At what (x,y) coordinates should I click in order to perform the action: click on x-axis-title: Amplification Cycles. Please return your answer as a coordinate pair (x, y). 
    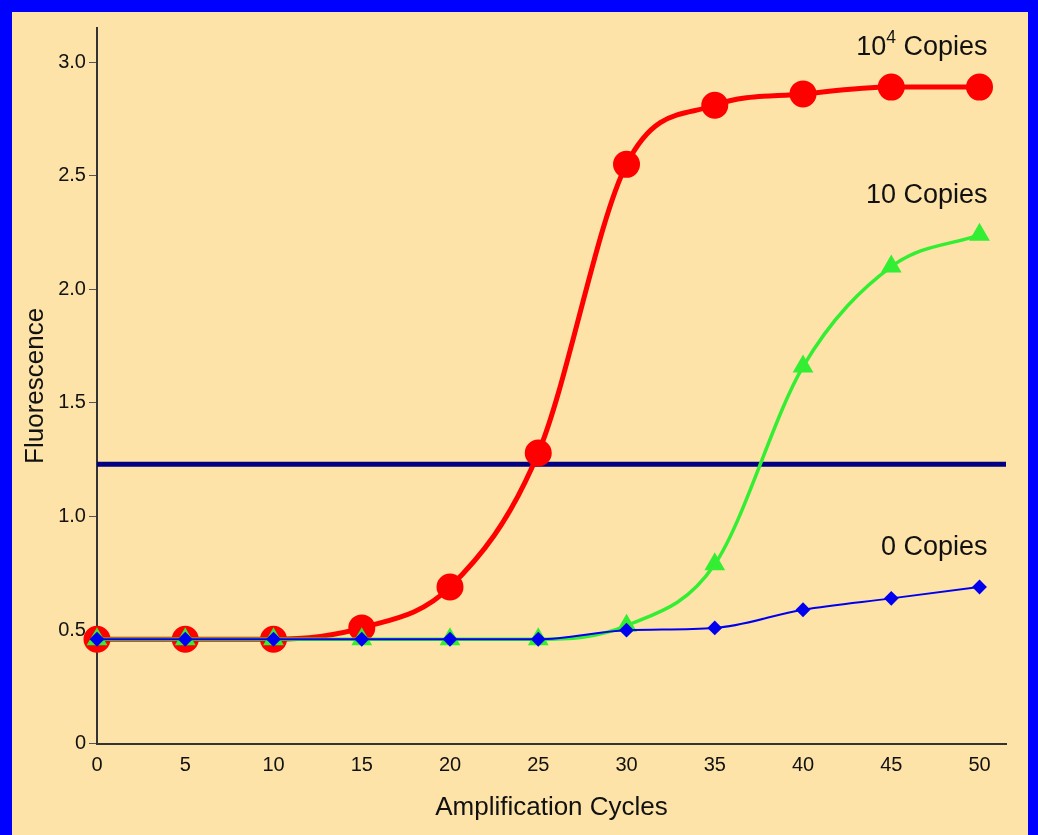
    Looking at the image, I should click on (551, 805).